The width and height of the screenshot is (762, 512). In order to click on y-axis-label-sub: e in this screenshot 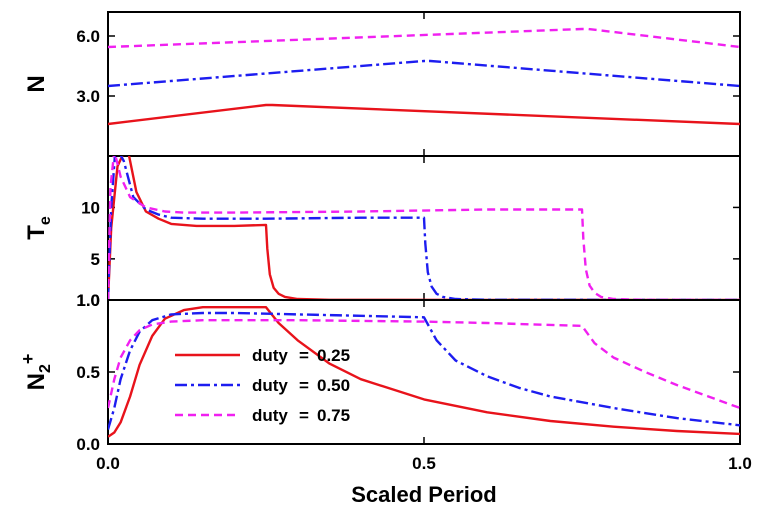, I will do `click(45, 220)`.